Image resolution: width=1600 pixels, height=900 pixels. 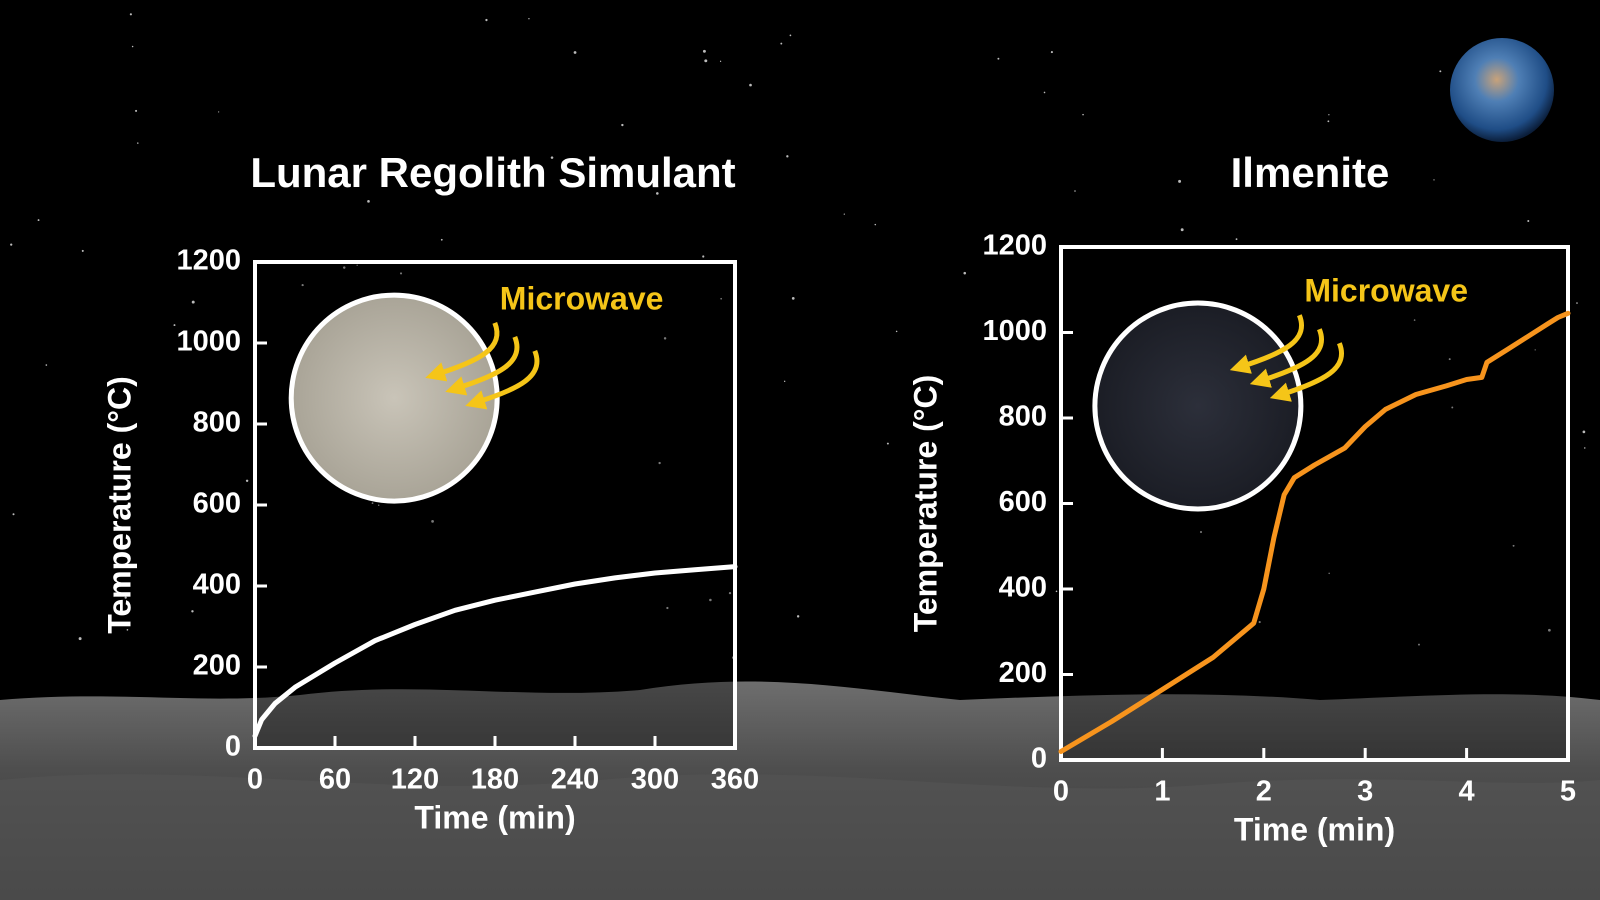 I want to click on x-tick-label: 180, so click(x=495, y=780).